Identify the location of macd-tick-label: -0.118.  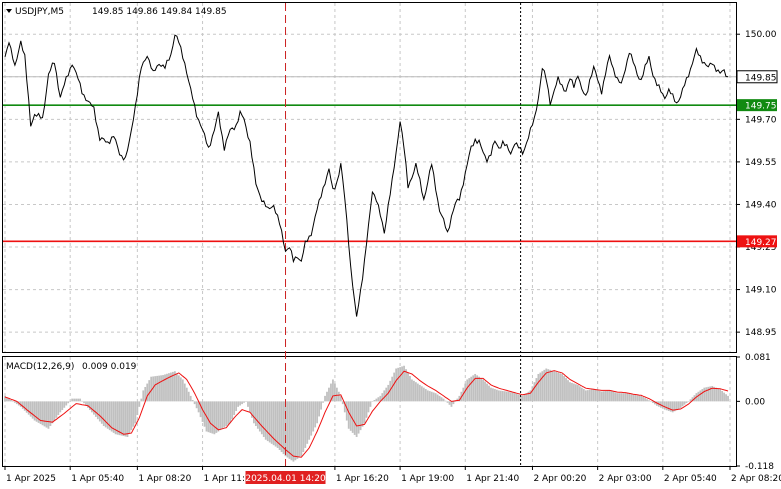
(759, 467).